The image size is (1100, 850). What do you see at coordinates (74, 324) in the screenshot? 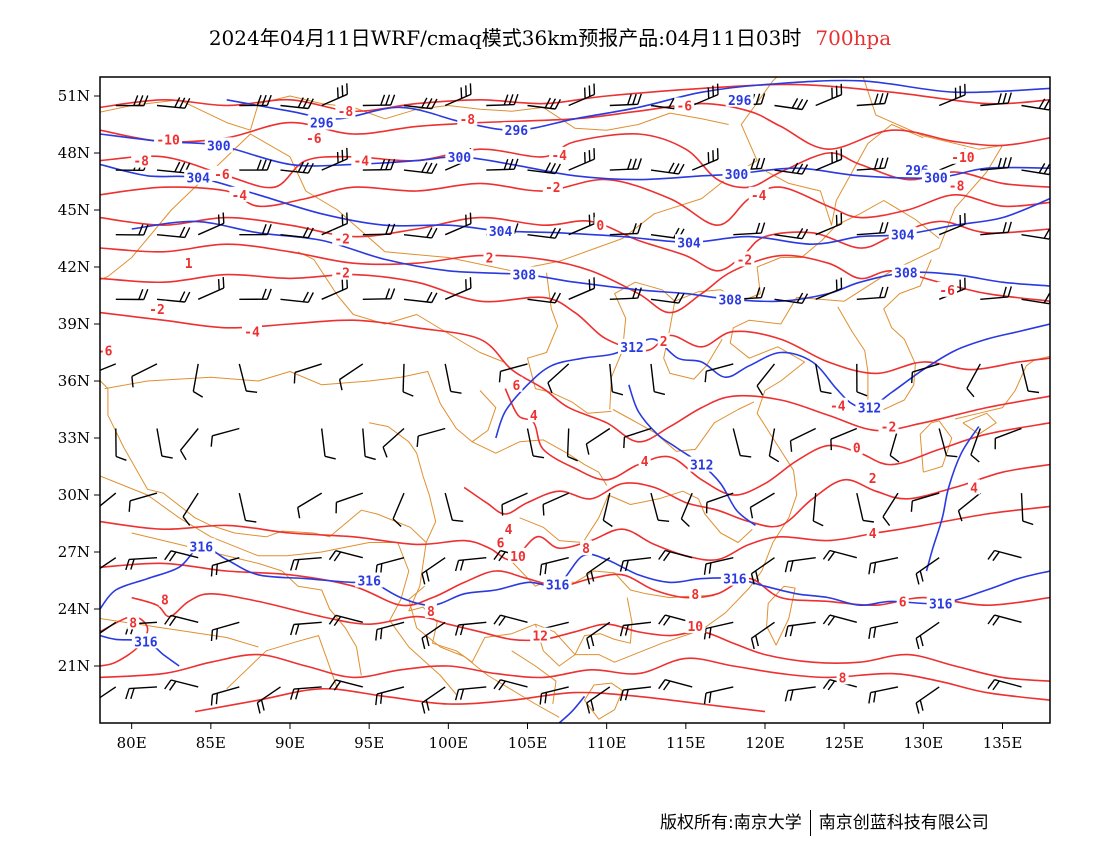
I see `y-tick-label: 39N` at bounding box center [74, 324].